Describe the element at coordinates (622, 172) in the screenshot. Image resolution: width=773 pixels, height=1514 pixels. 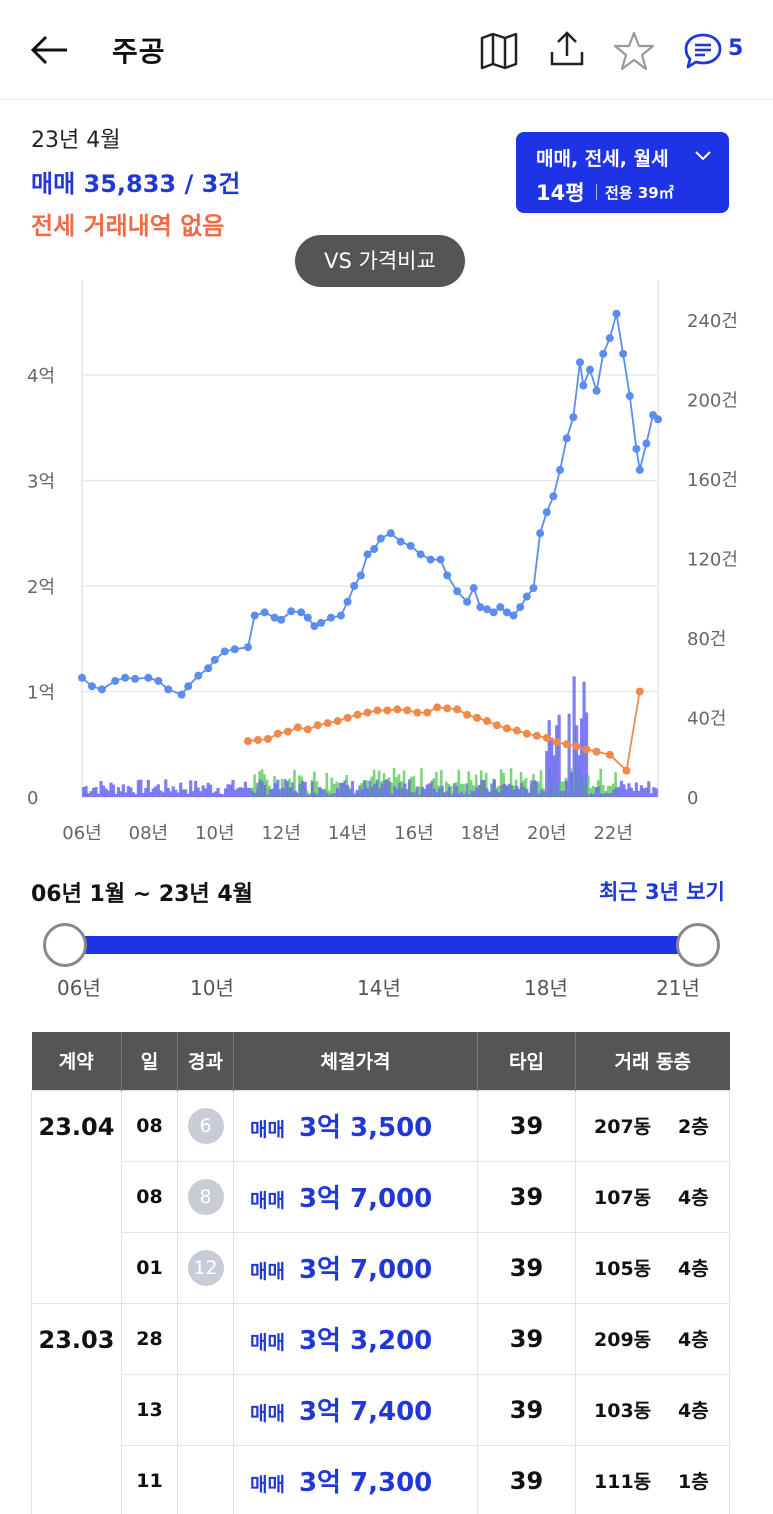
I see `deal-type-select: 매매, 전세, 월세 14평 전용 39㎡` at that location.